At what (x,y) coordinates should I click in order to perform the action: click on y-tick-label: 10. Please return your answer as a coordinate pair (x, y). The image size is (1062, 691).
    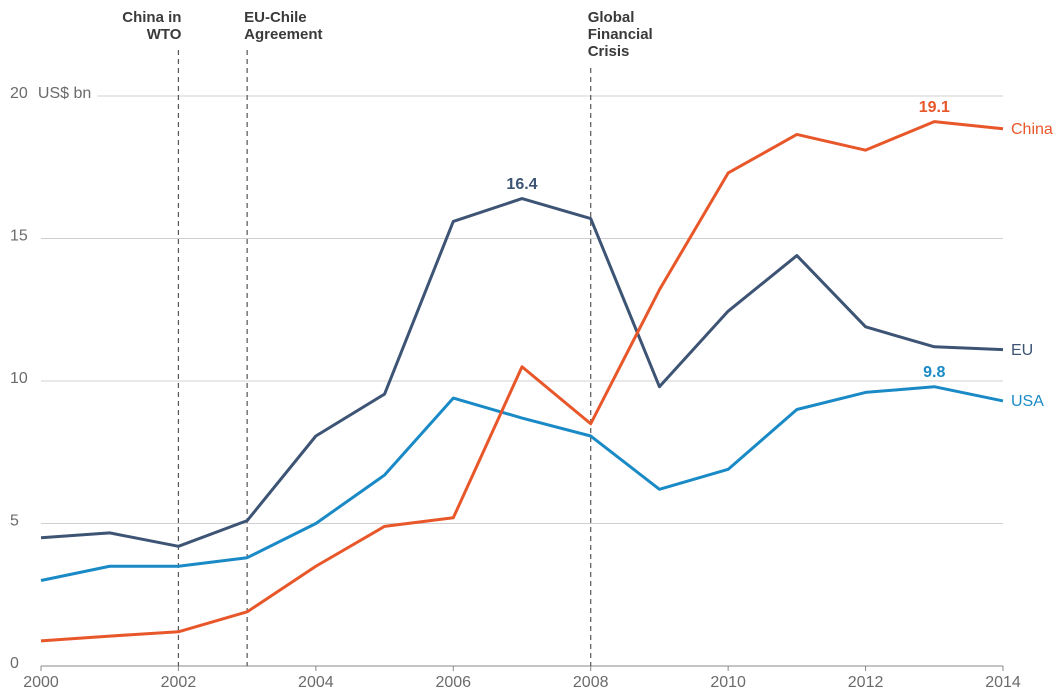
    Looking at the image, I should click on (19, 378).